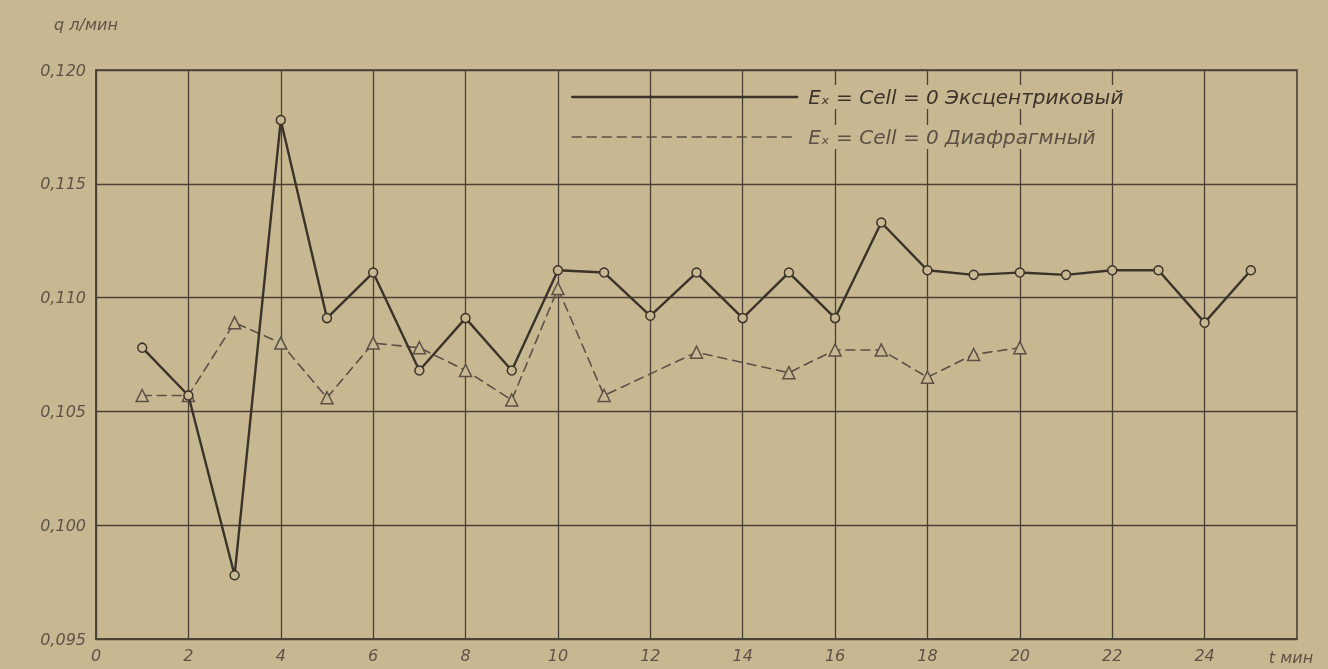 The width and height of the screenshot is (1328, 669). Describe the element at coordinates (465, 655) in the screenshot. I see `x-tick-label: 8` at that location.